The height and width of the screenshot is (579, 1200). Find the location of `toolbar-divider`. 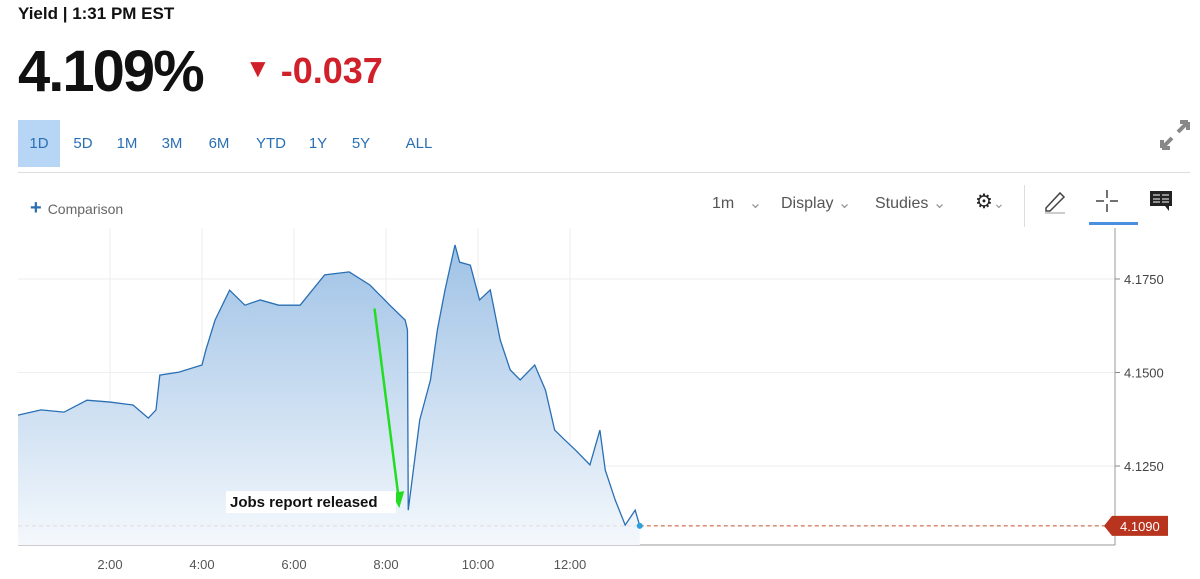

toolbar-divider is located at coordinates (1024, 206).